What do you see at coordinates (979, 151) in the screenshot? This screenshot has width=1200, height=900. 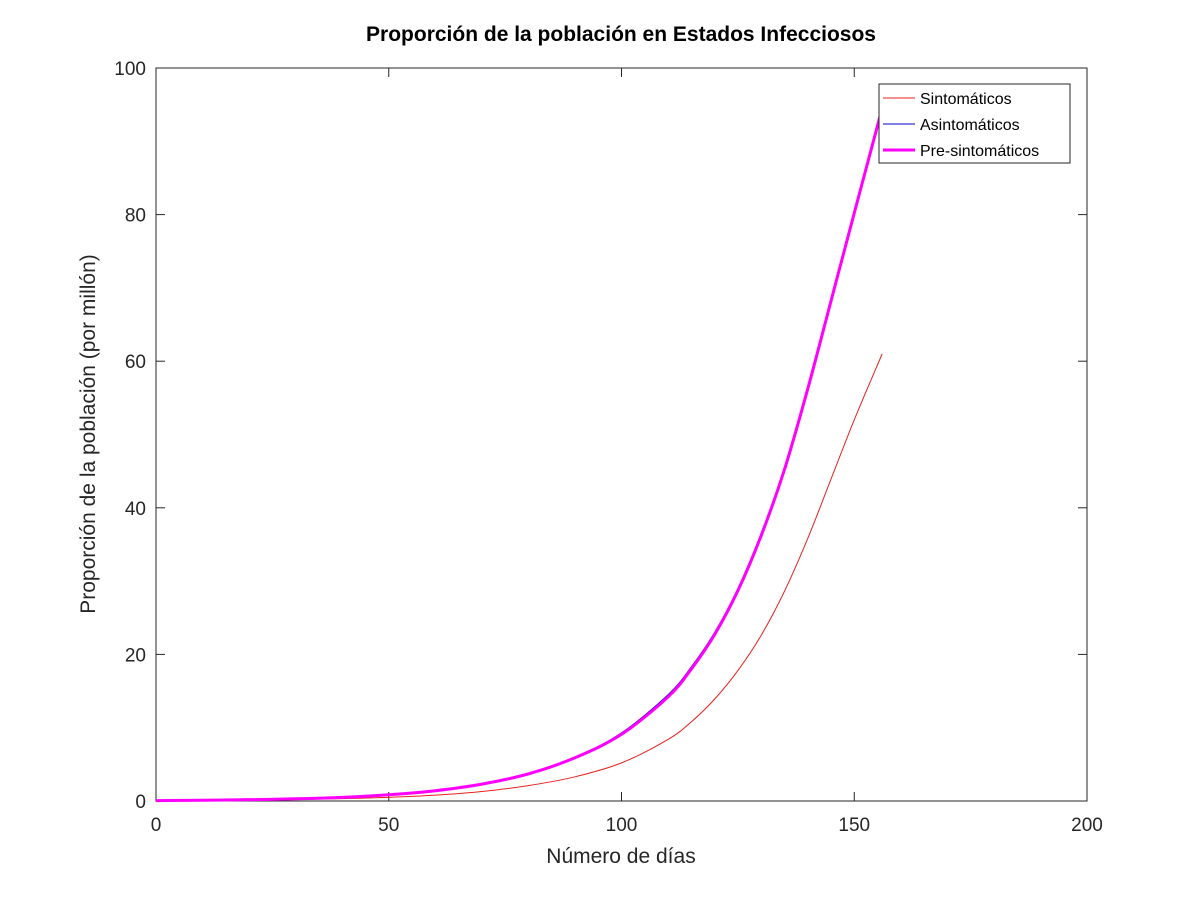 I see `legend-label: Pre-sintomáticos` at bounding box center [979, 151].